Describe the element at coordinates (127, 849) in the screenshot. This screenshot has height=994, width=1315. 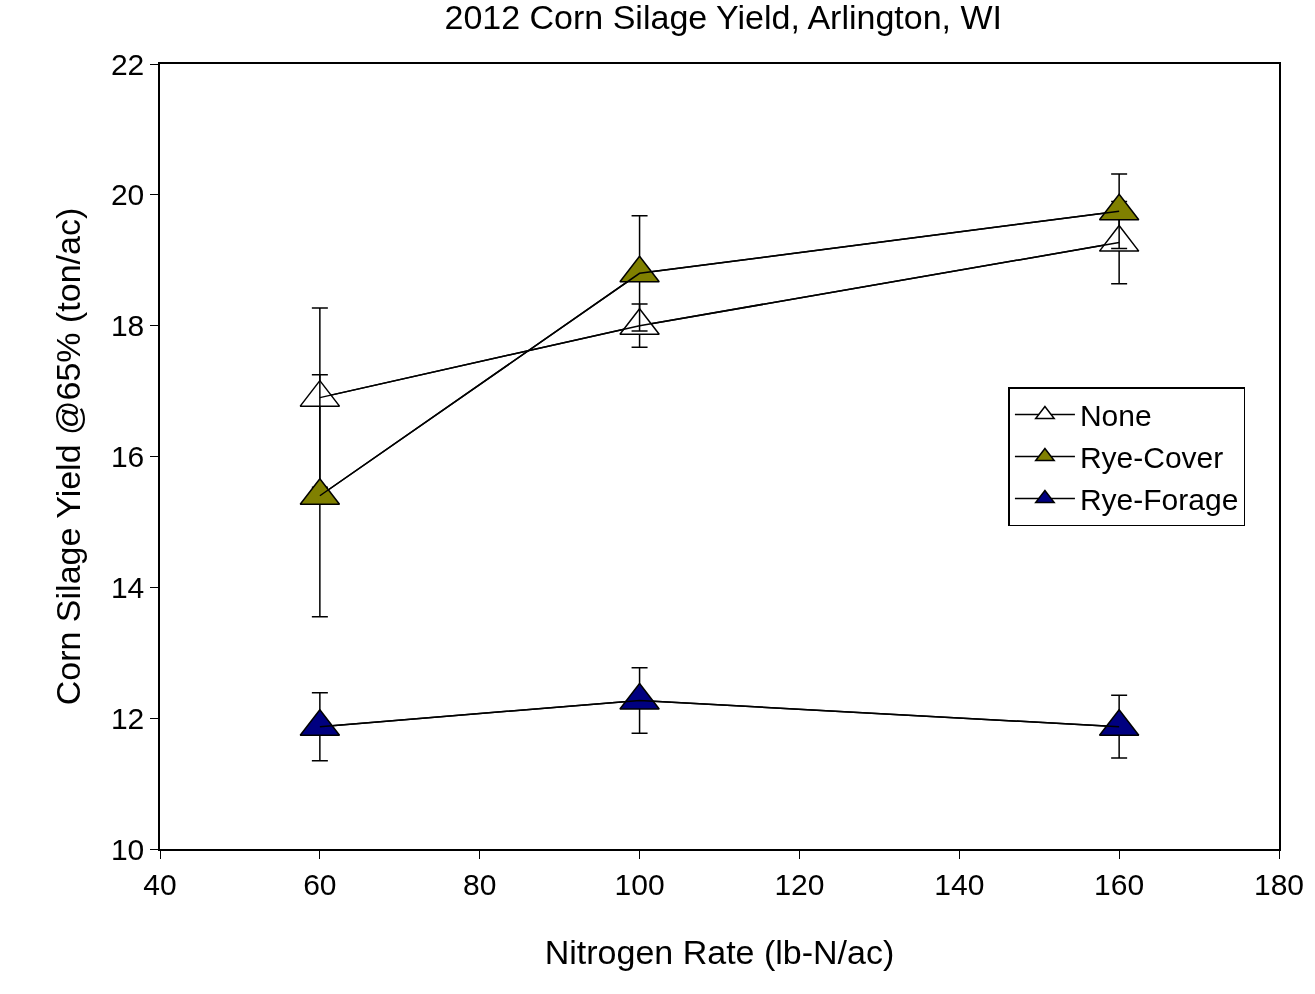
I see `y-tick-label: 10` at that location.